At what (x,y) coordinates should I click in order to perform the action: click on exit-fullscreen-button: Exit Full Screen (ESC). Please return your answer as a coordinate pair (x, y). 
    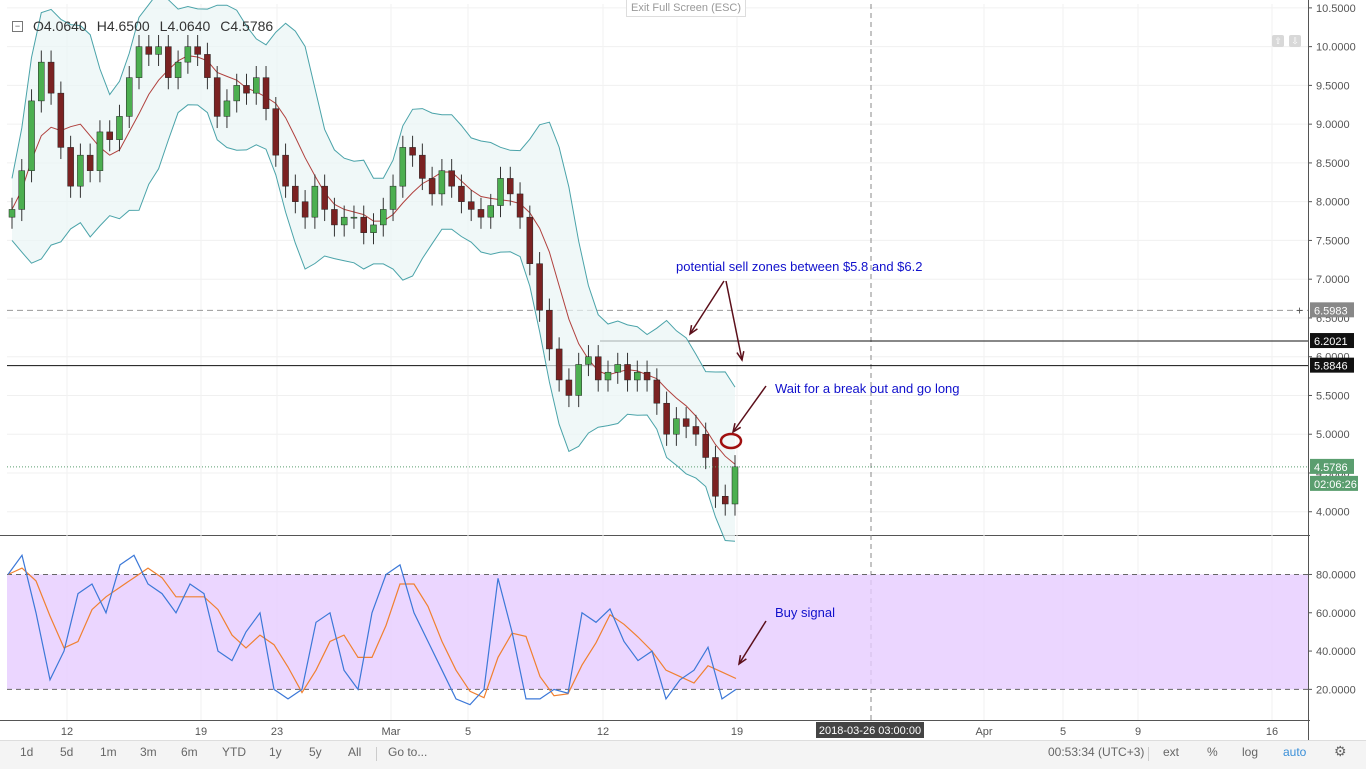
    Looking at the image, I should click on (686, 8).